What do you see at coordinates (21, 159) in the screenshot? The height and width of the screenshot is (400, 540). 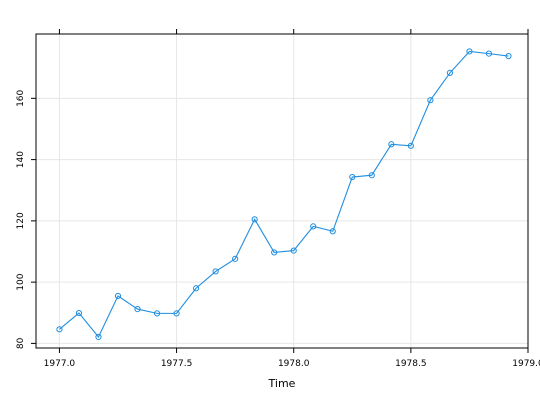 I see `y-tick-label: 140` at bounding box center [21, 159].